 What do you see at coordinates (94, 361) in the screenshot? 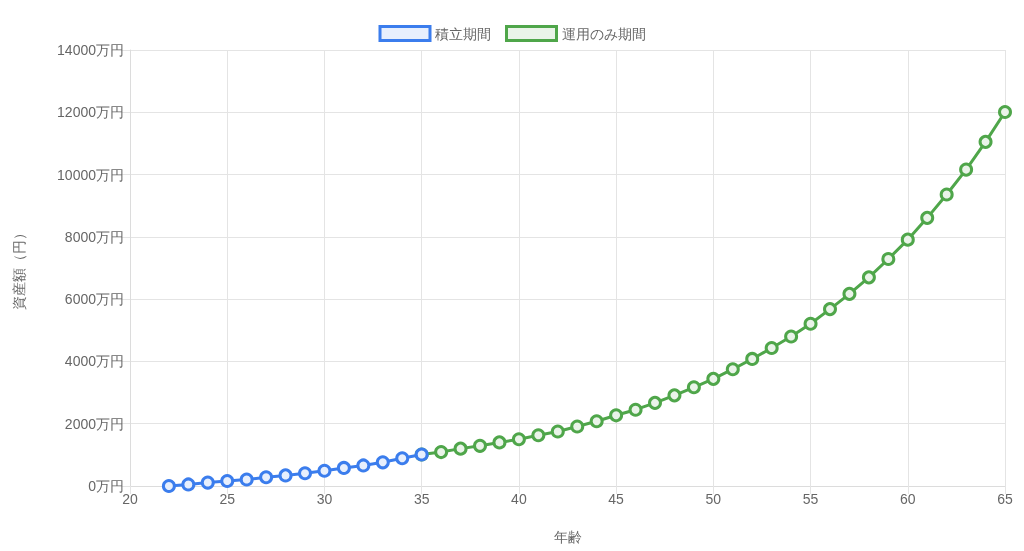
I see `y-tick-label: 4000万円` at bounding box center [94, 361].